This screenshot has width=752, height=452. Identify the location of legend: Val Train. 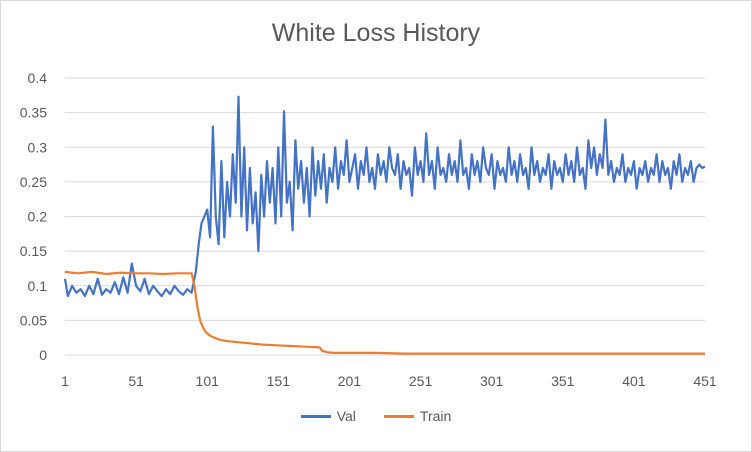
(376, 416).